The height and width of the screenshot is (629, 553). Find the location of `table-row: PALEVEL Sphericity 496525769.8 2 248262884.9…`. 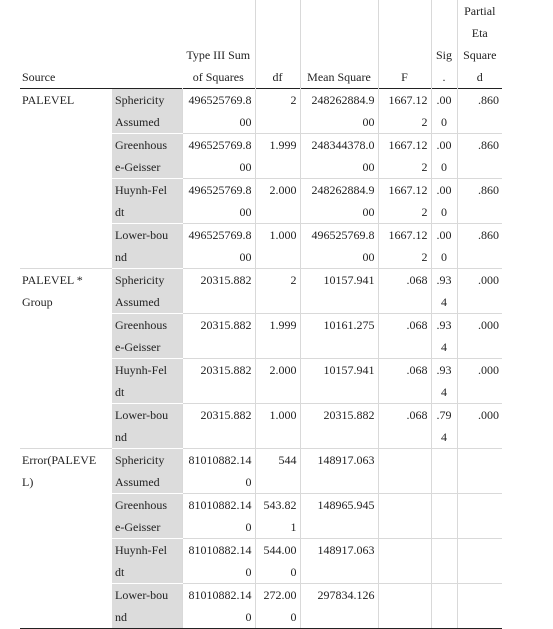

table-row: PALEVEL Sphericity 496525769.8 2 248262884.9… is located at coordinates (261, 99).